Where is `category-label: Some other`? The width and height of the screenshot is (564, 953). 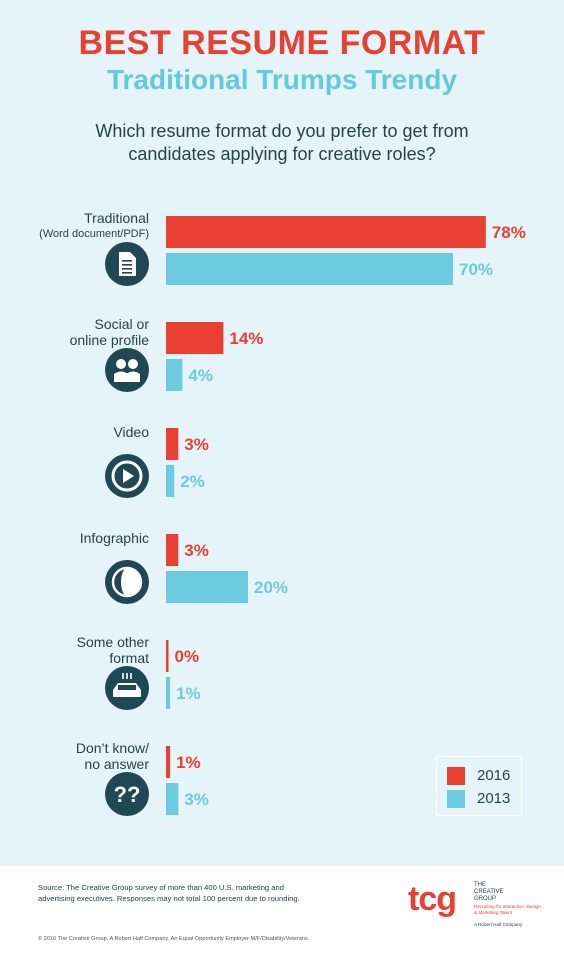 category-label: Some other is located at coordinates (113, 642).